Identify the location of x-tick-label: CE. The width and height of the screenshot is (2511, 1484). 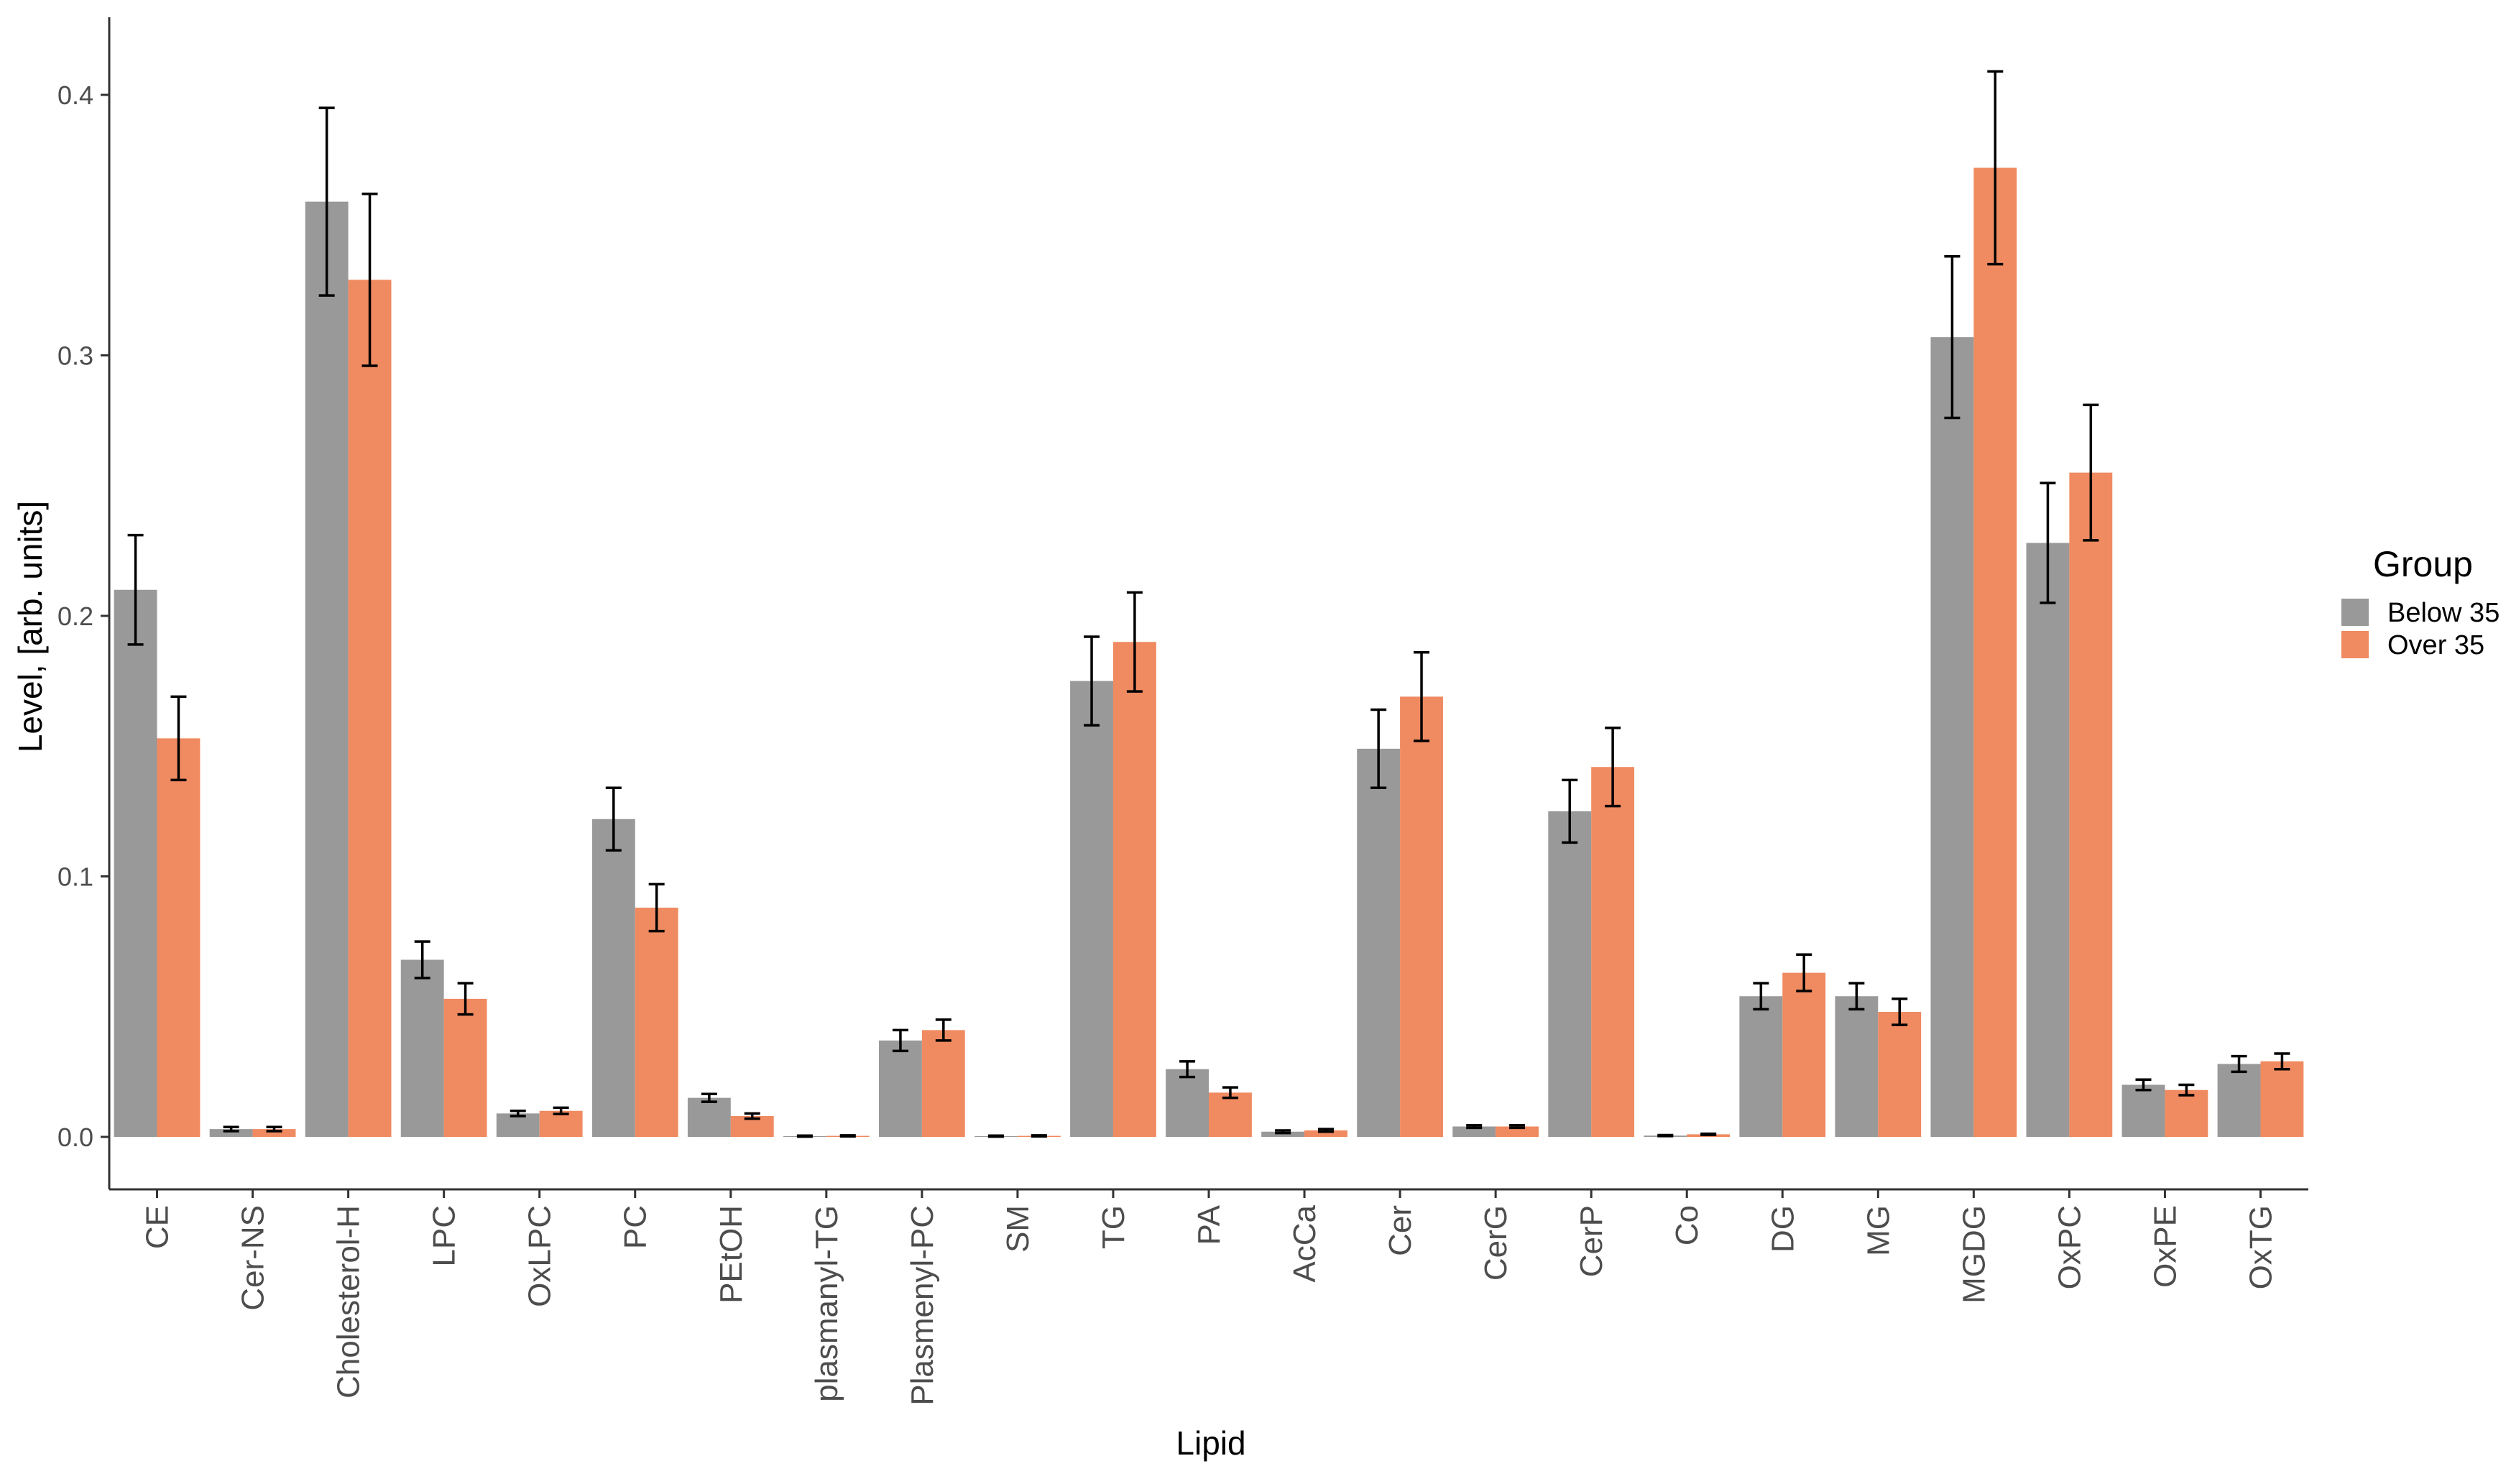
(157, 1227).